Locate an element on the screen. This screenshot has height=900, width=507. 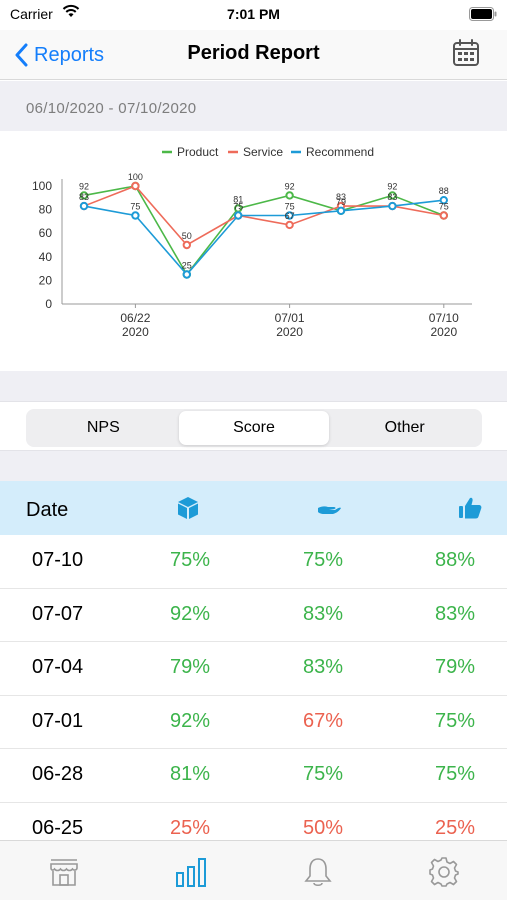
product-box-icon is located at coordinates (188, 508).